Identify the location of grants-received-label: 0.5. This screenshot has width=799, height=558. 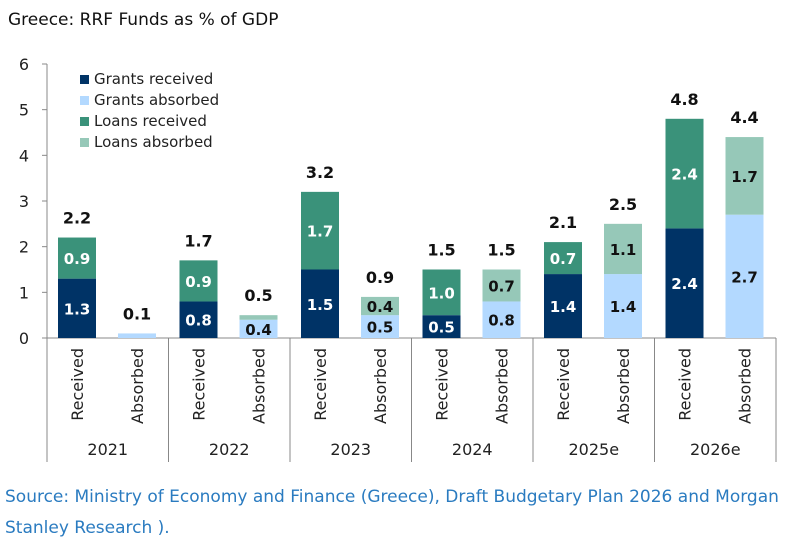
(441, 328).